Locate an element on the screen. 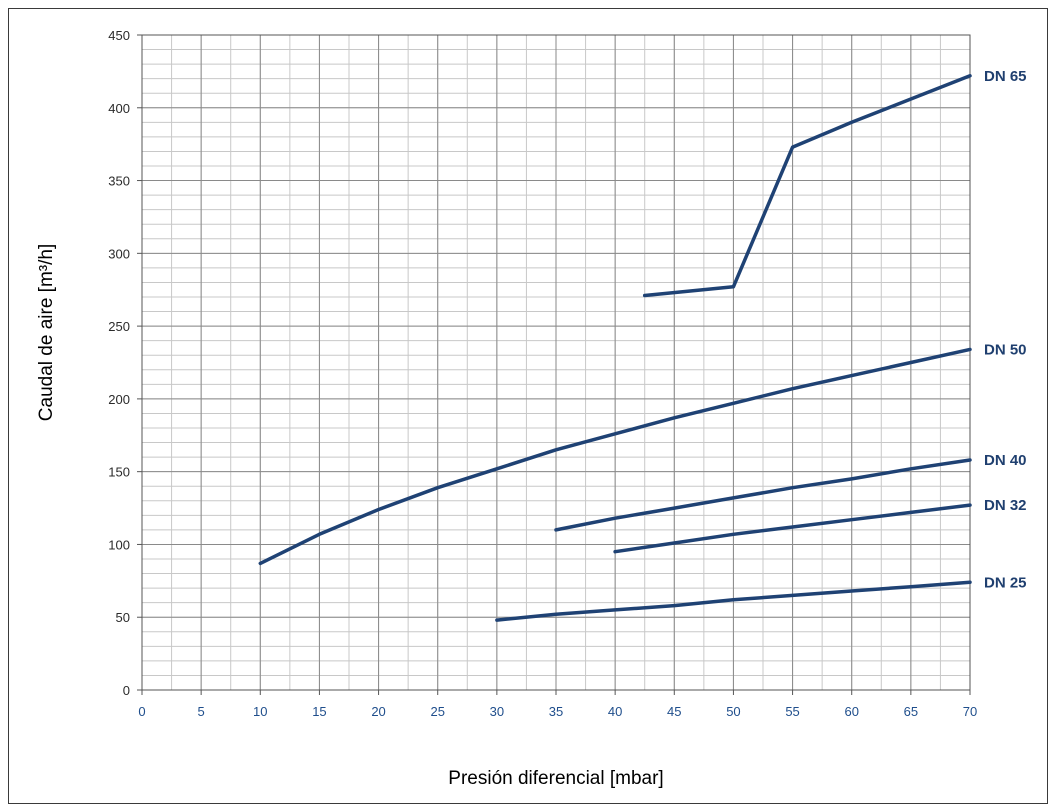 This screenshot has height=812, width=1057. y-tick-label: 150 is located at coordinates (119, 472).